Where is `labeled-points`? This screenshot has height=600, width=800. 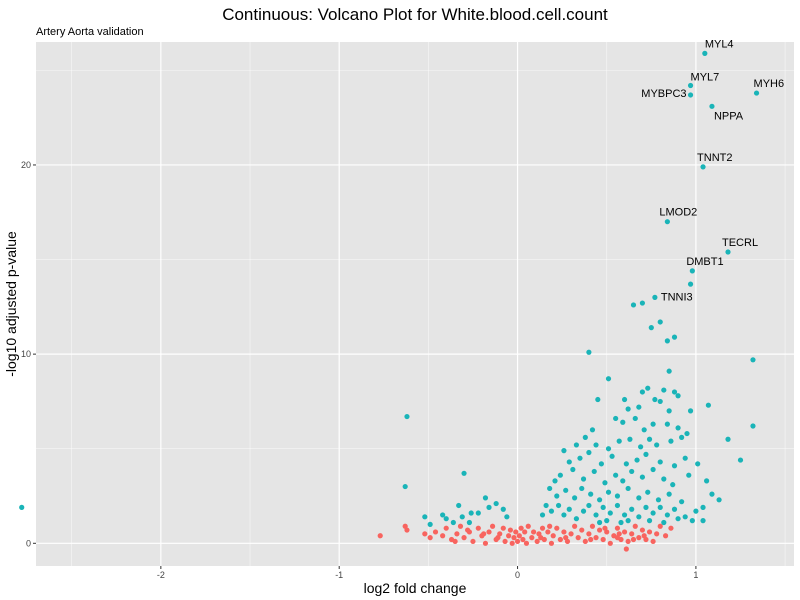
labeled-points is located at coordinates (706, 175).